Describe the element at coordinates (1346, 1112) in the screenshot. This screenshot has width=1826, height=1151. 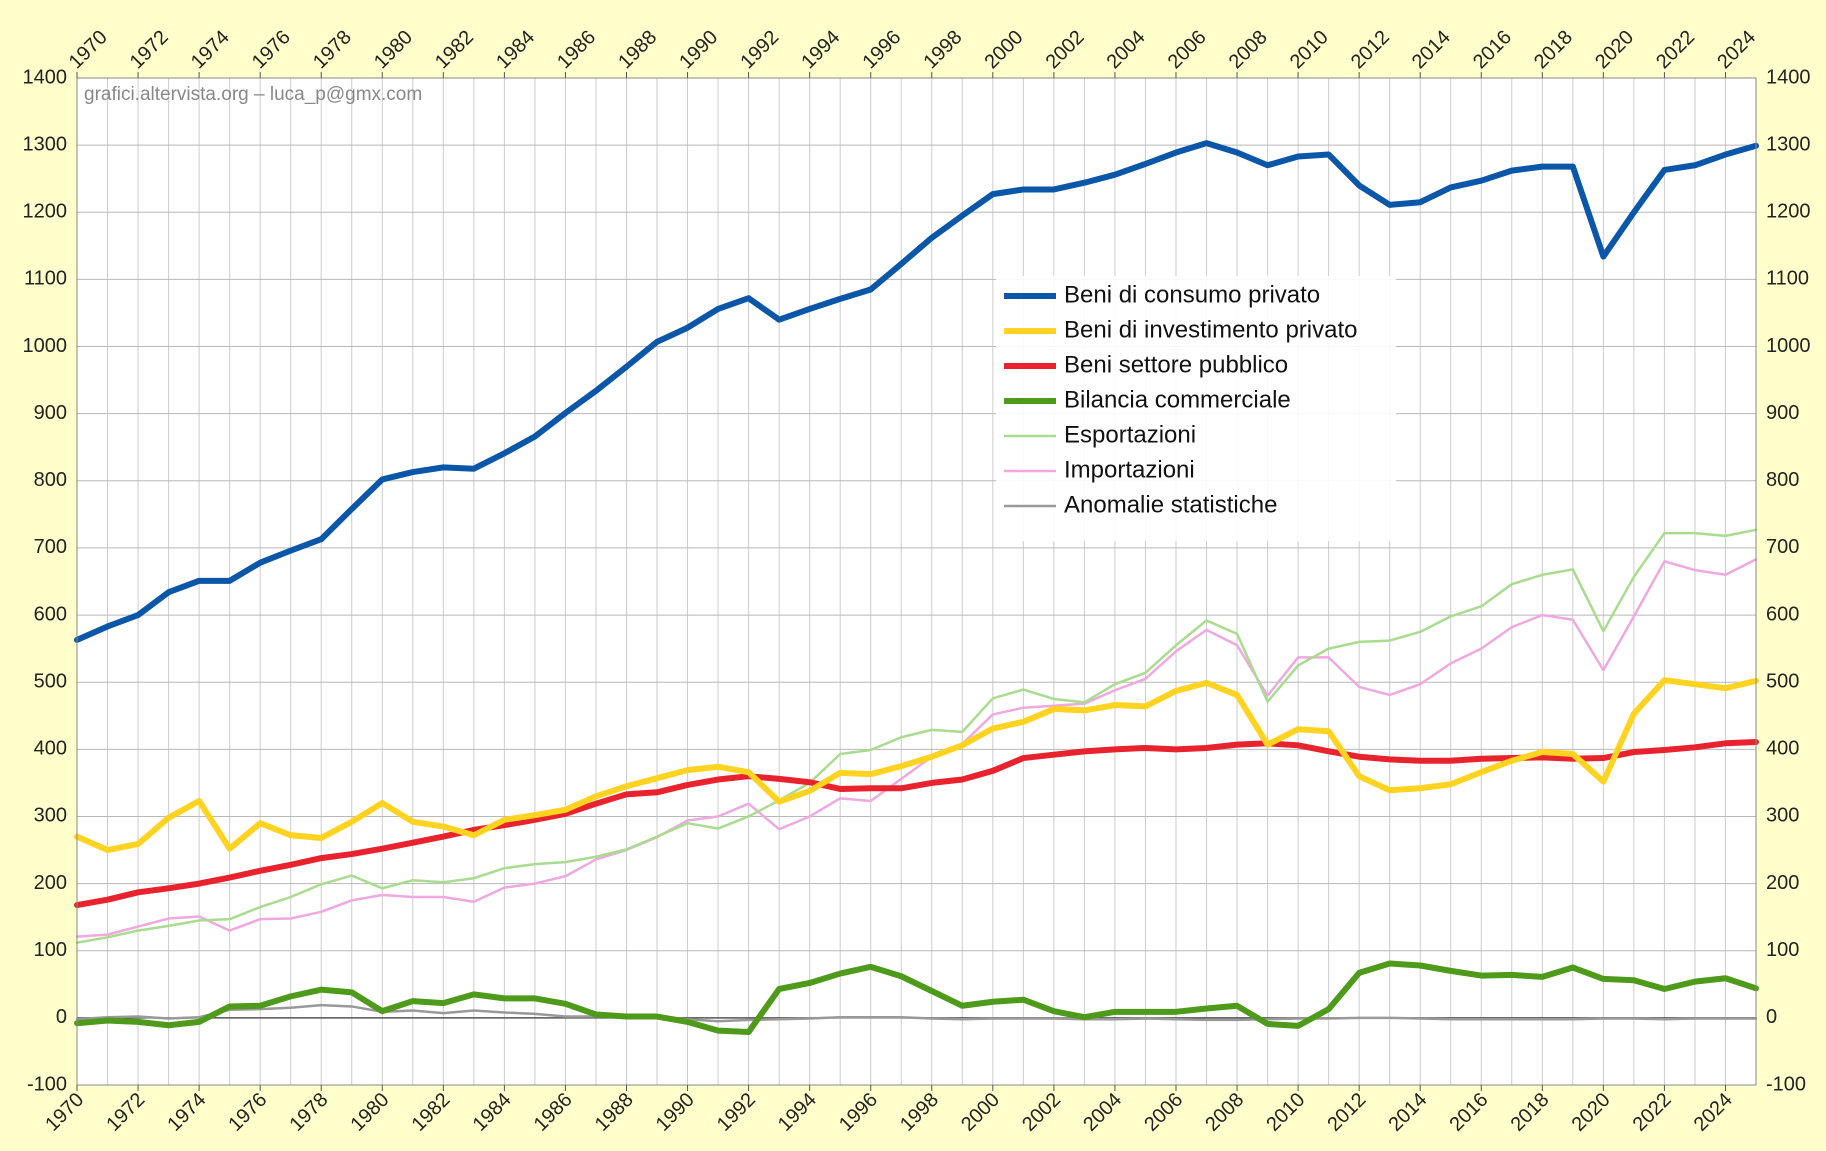
I see `x-tick-label: 2012` at that location.